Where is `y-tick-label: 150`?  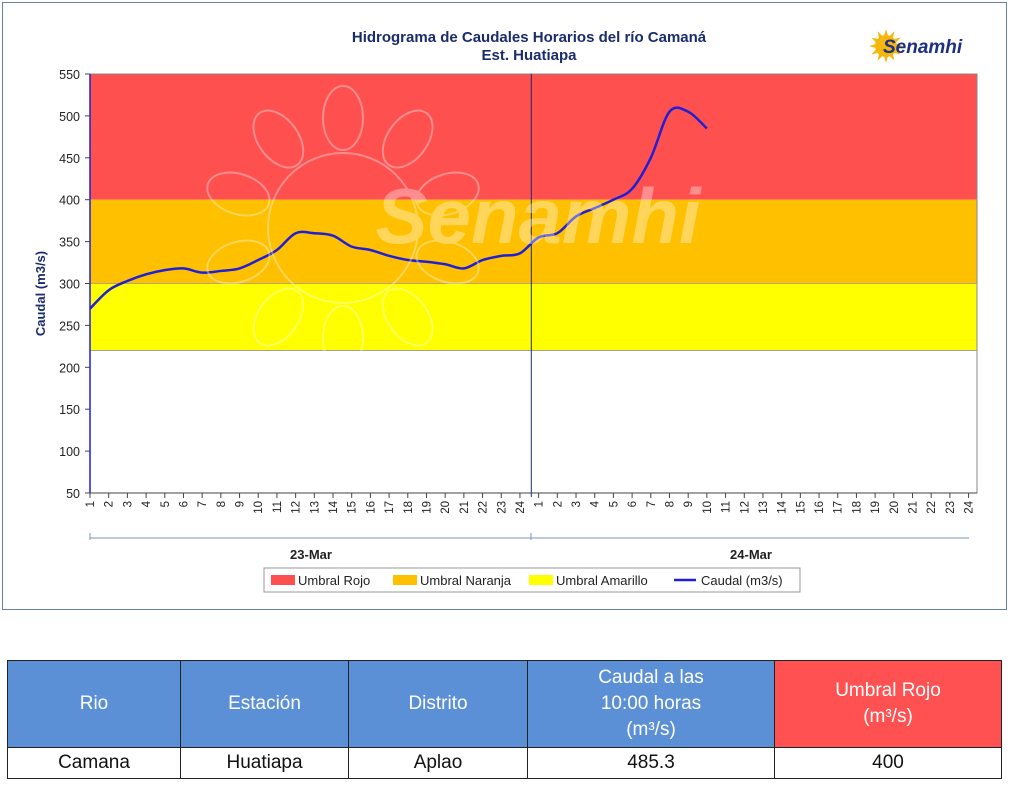
y-tick-label: 150 is located at coordinates (69, 410).